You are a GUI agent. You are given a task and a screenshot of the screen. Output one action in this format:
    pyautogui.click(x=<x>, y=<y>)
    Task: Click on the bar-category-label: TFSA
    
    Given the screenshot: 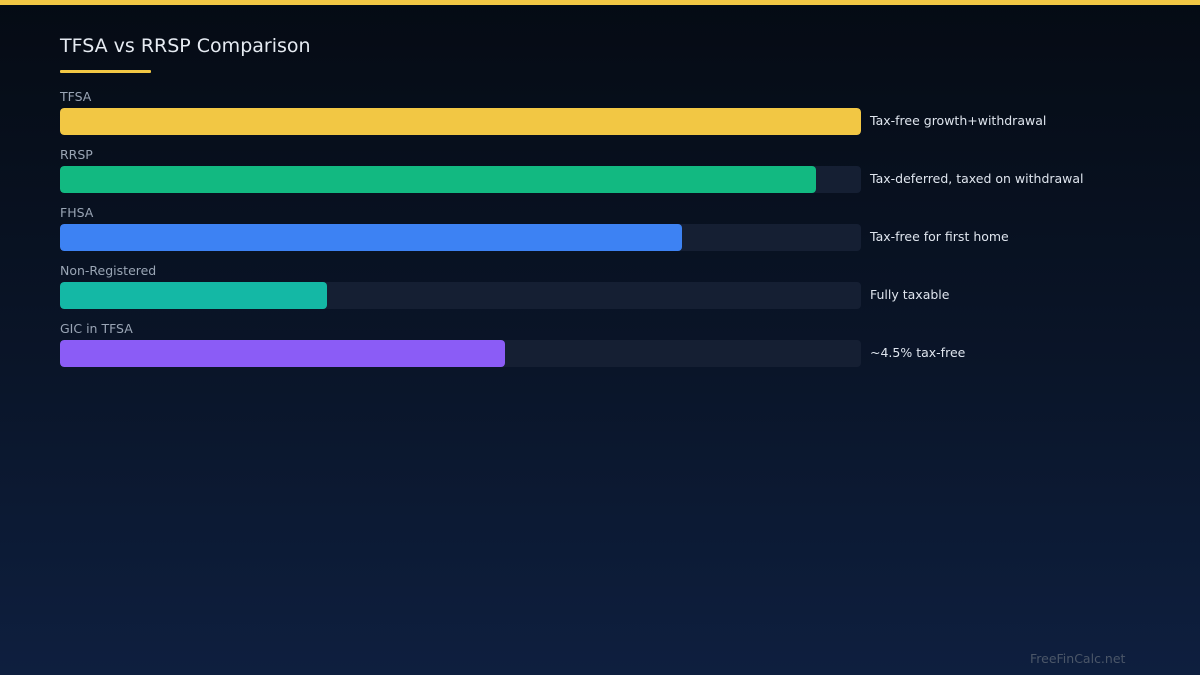 What is the action you would take?
    pyautogui.click(x=76, y=96)
    